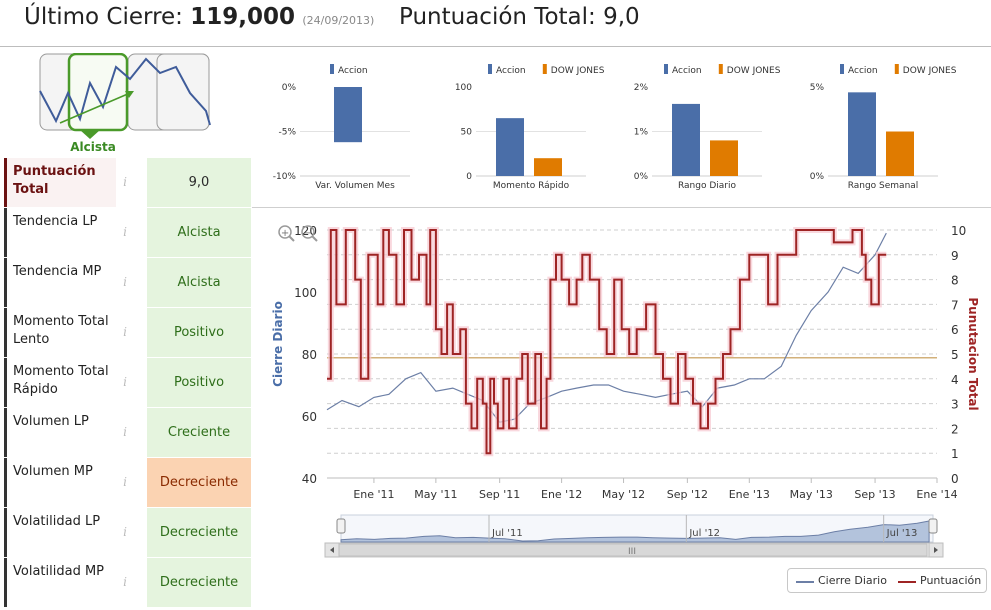 The image size is (991, 610). I want to click on y-tick-label: -10%, so click(285, 177).